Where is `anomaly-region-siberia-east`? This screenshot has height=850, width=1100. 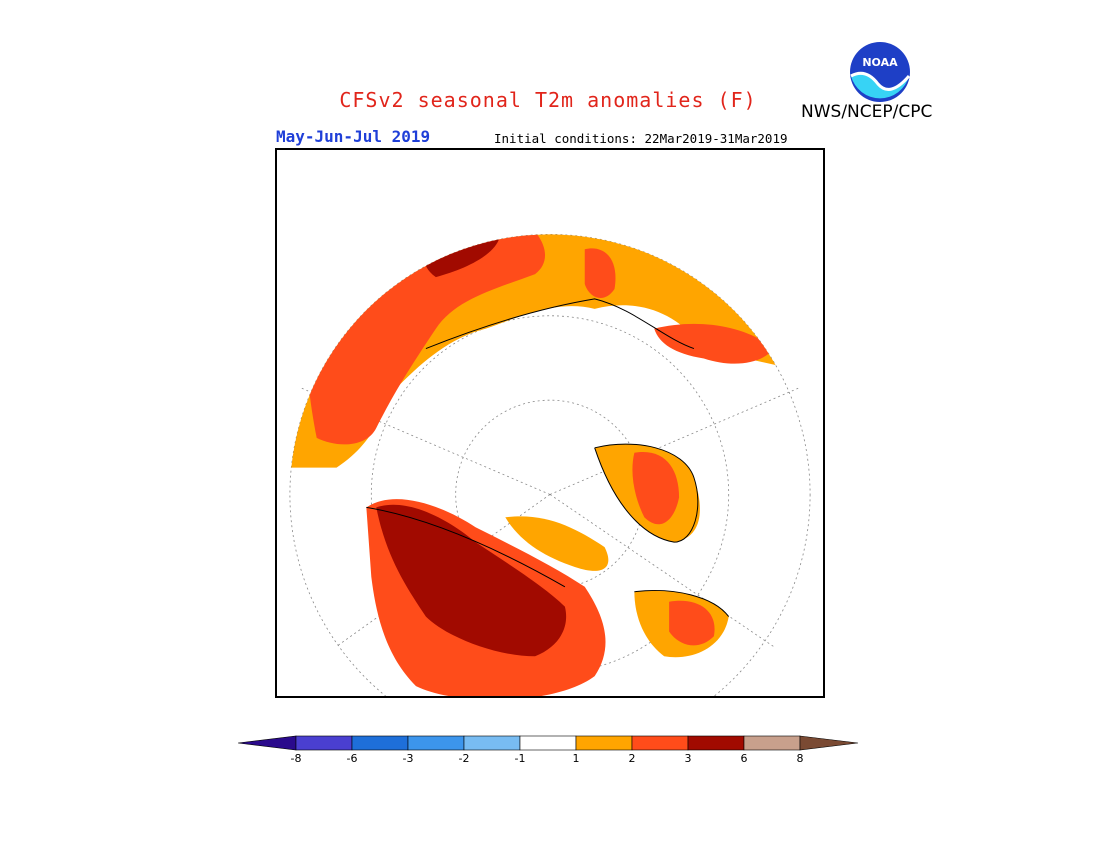
anomaly-region-siberia-east is located at coordinates (600, 273).